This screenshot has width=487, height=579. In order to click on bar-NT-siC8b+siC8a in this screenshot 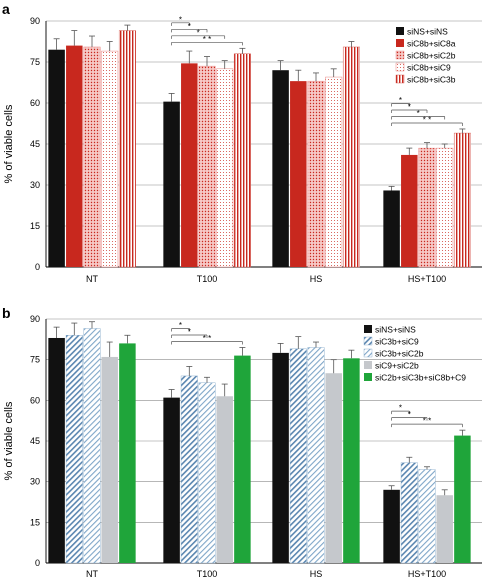, I will do `click(74, 156)`.